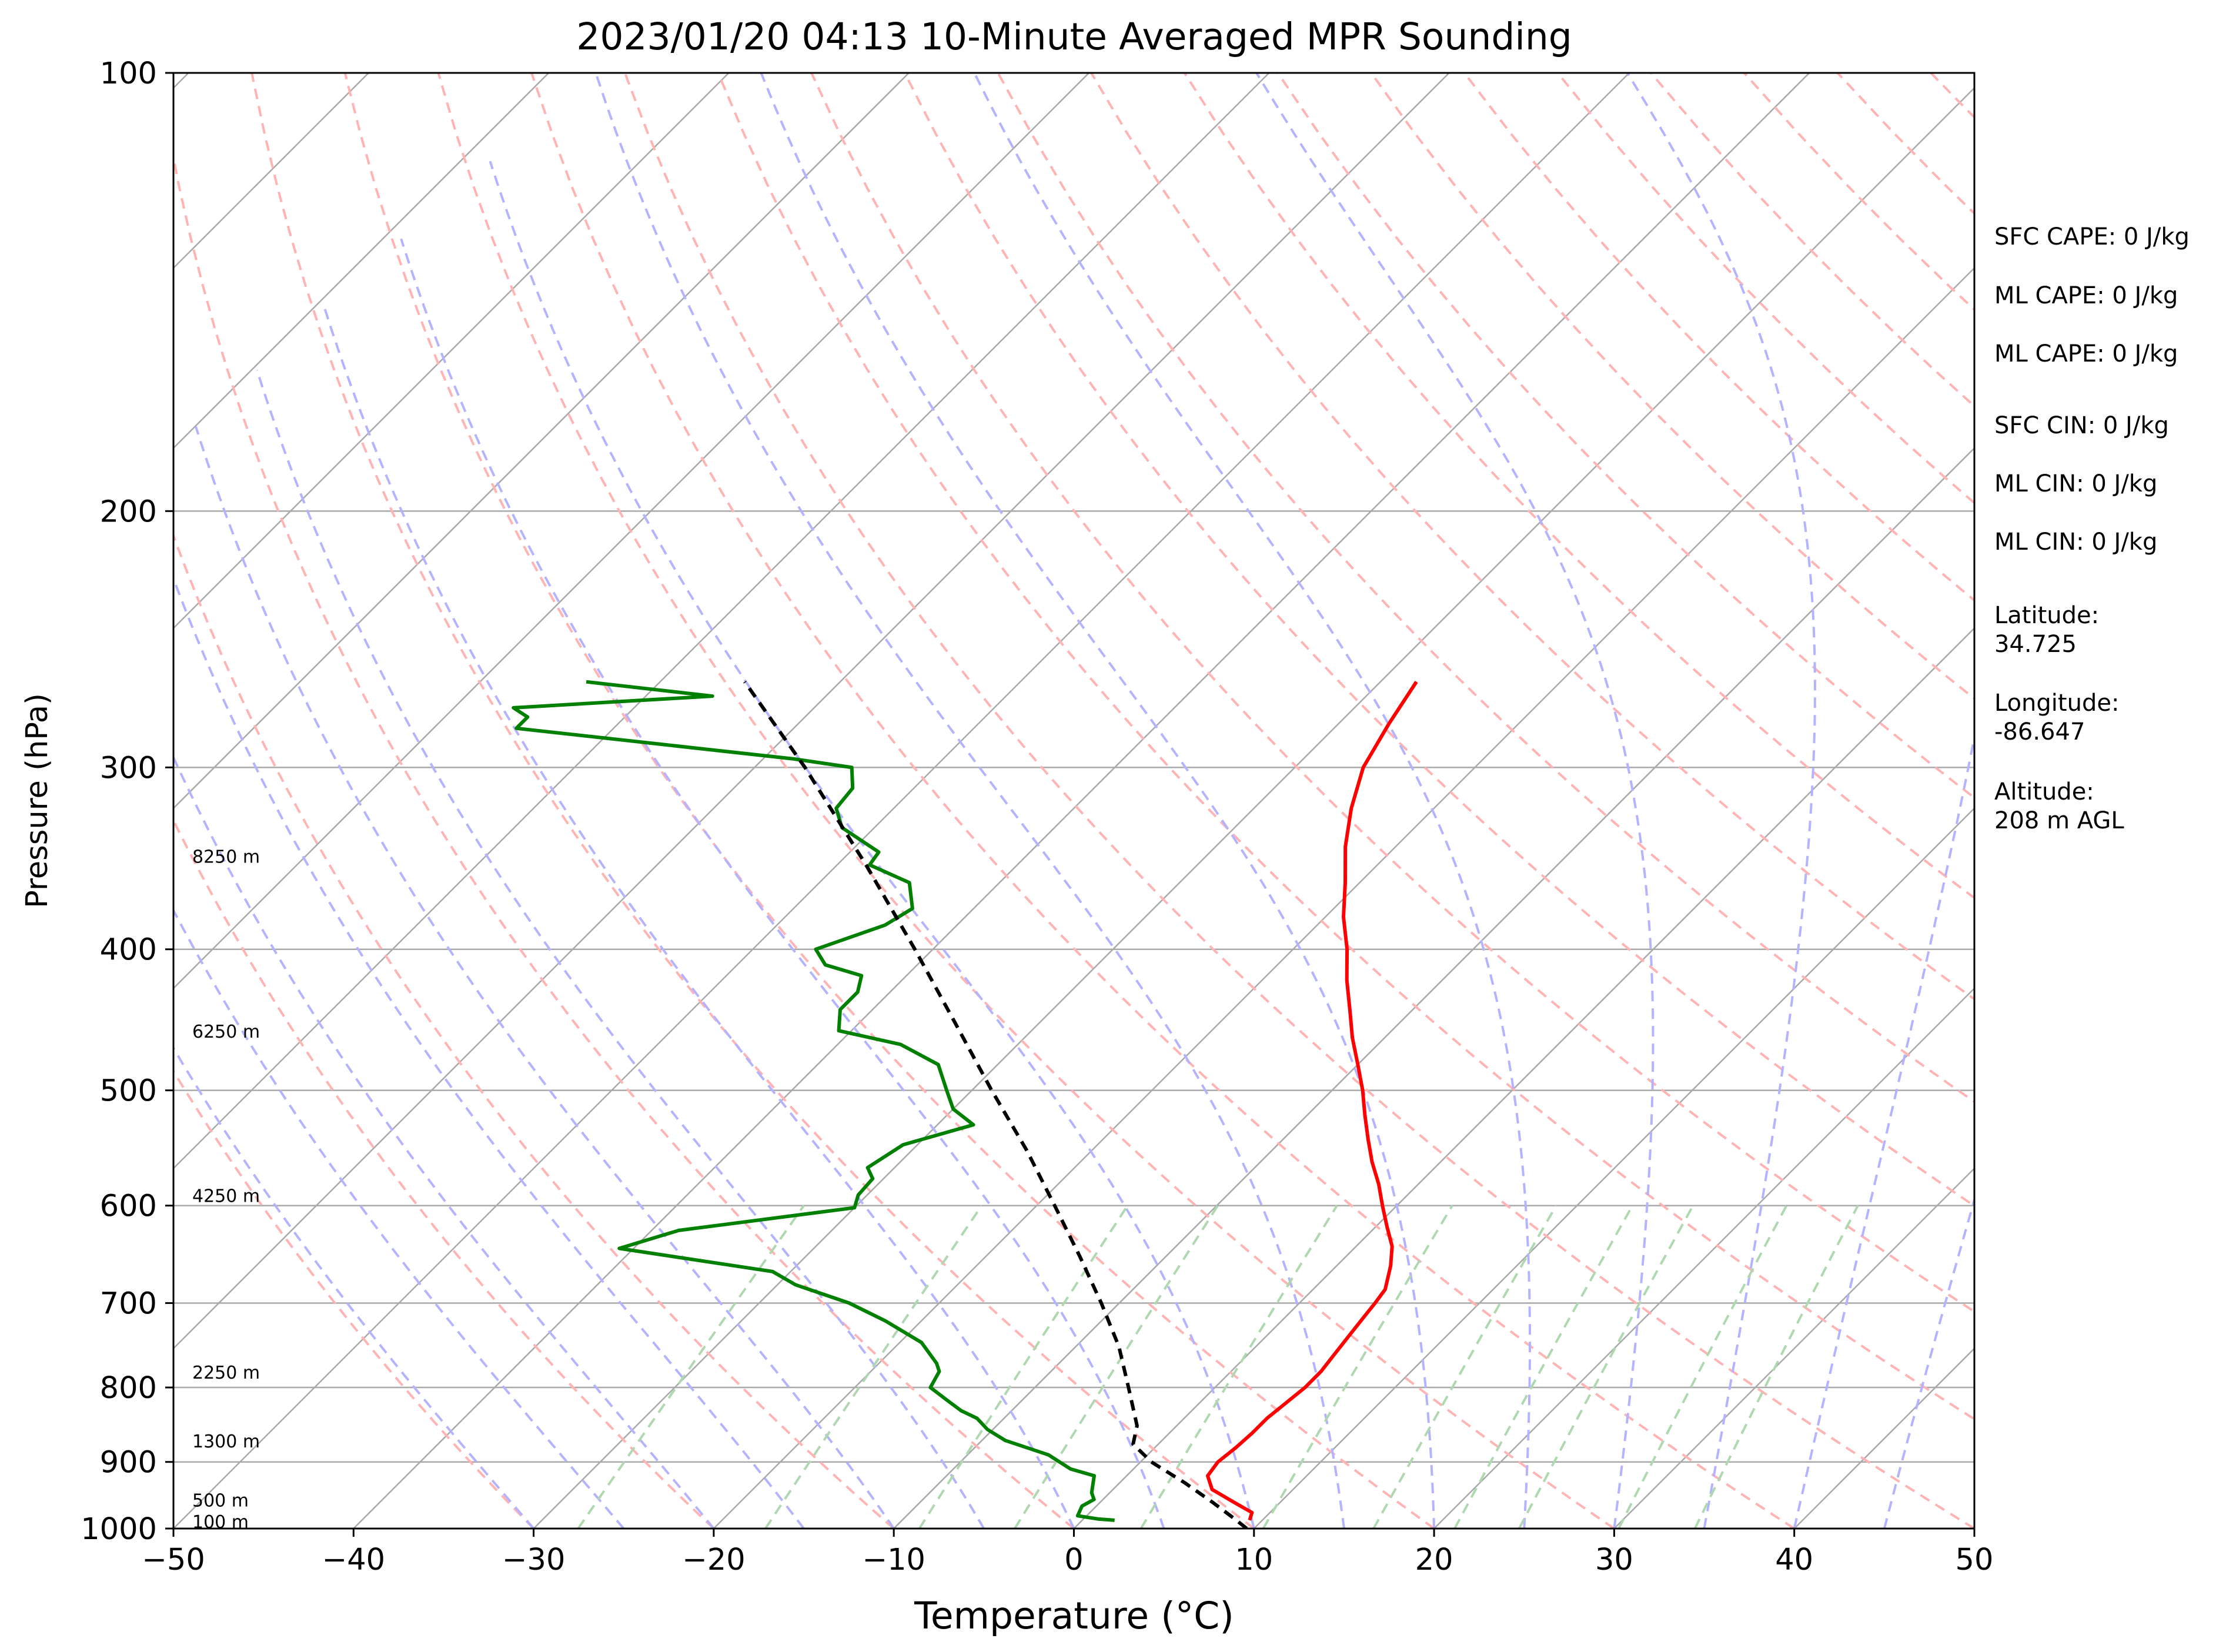 Image resolution: width=2226 pixels, height=1652 pixels. Describe the element at coordinates (129, 1207) in the screenshot. I see `y-tick-label: 600` at that location.